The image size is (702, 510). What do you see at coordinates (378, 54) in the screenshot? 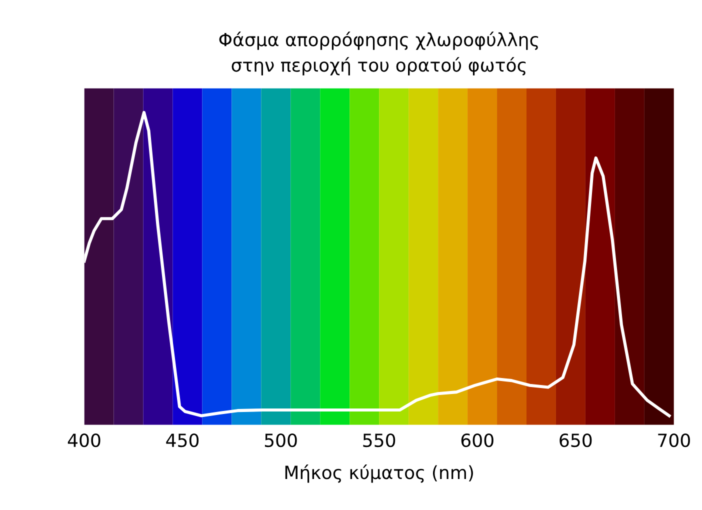
I see `chart-title: Φάσμα απορρόφησης χλωροφύλλης στην περιοχή του ορατού φωτός` at bounding box center [378, 54].